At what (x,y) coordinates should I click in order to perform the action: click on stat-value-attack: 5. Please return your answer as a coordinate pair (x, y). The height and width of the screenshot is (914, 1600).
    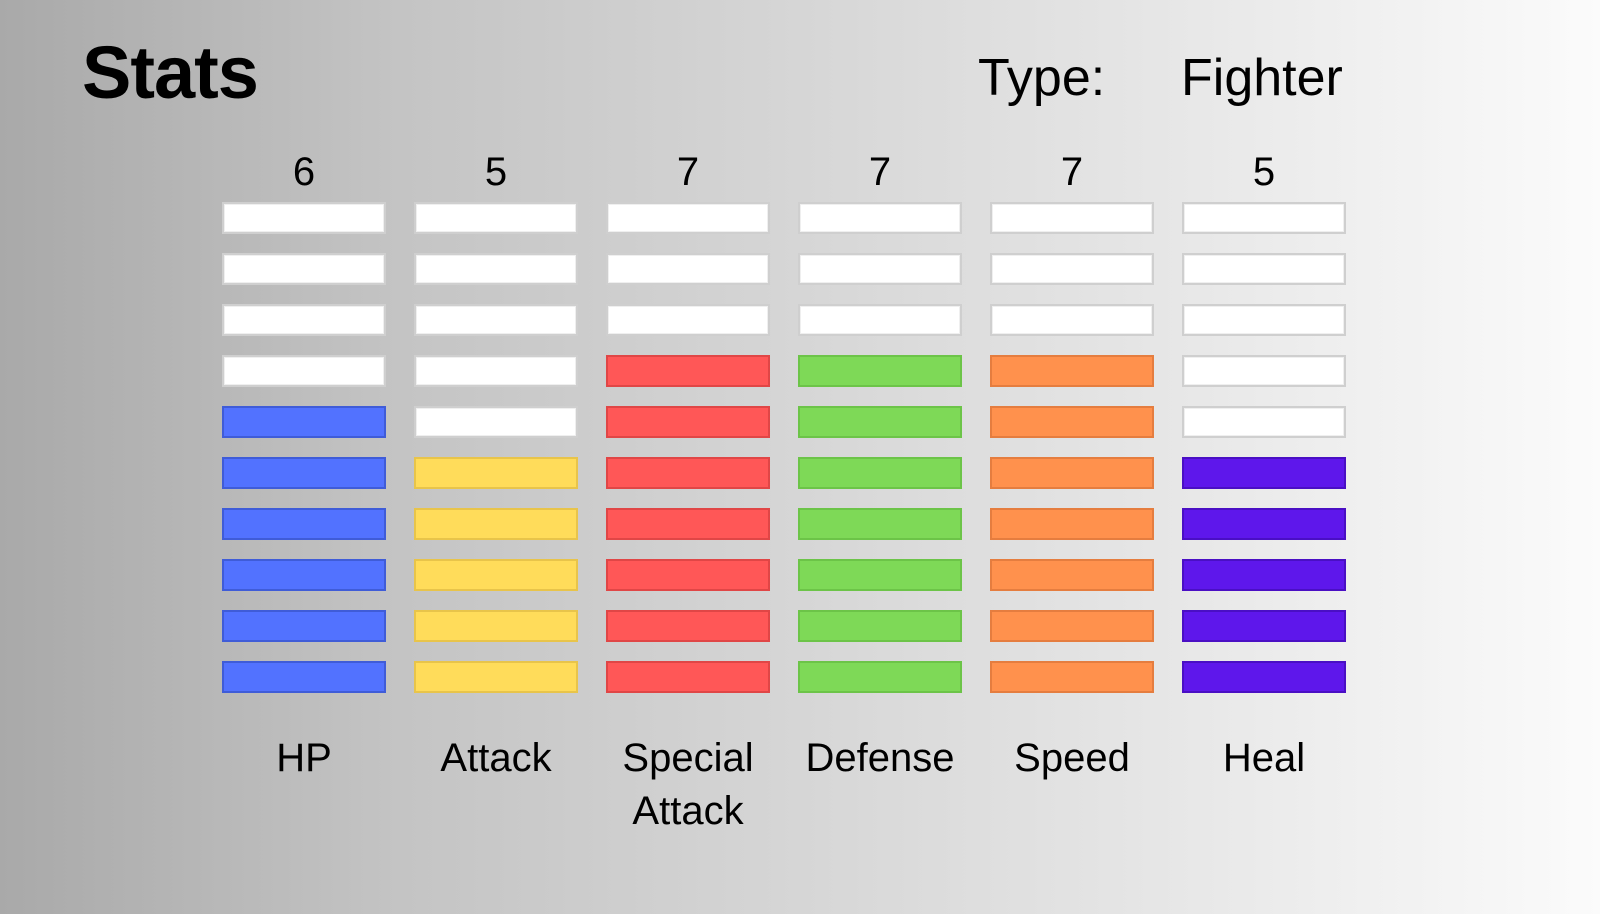
    Looking at the image, I should click on (496, 172).